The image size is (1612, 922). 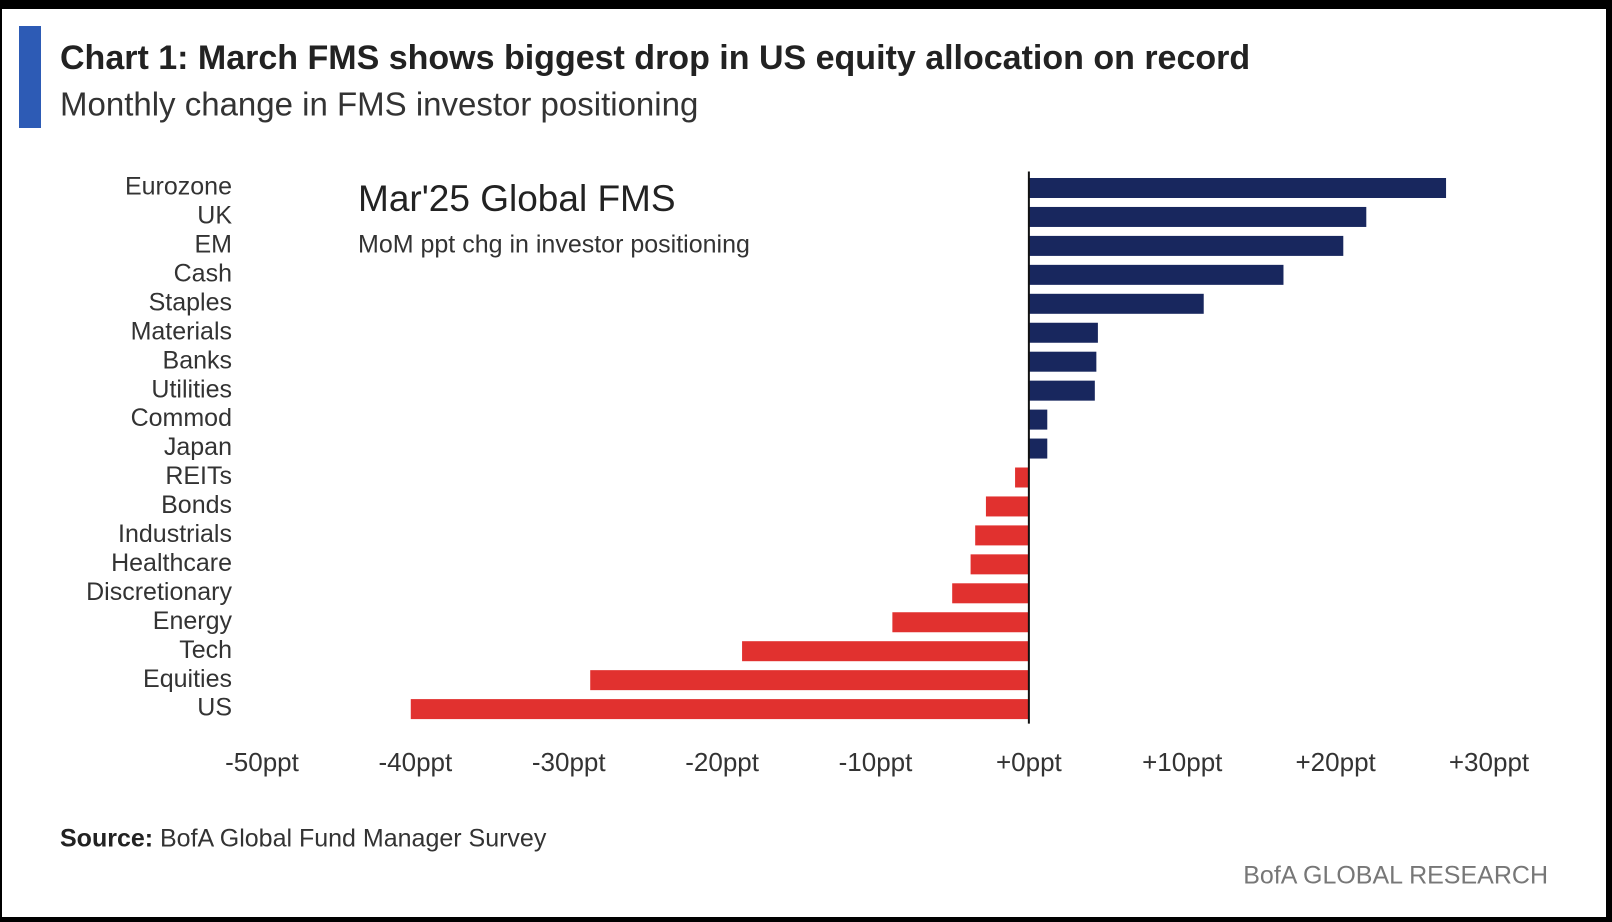 I want to click on x-tick-label: -50ppt, so click(x=262, y=762).